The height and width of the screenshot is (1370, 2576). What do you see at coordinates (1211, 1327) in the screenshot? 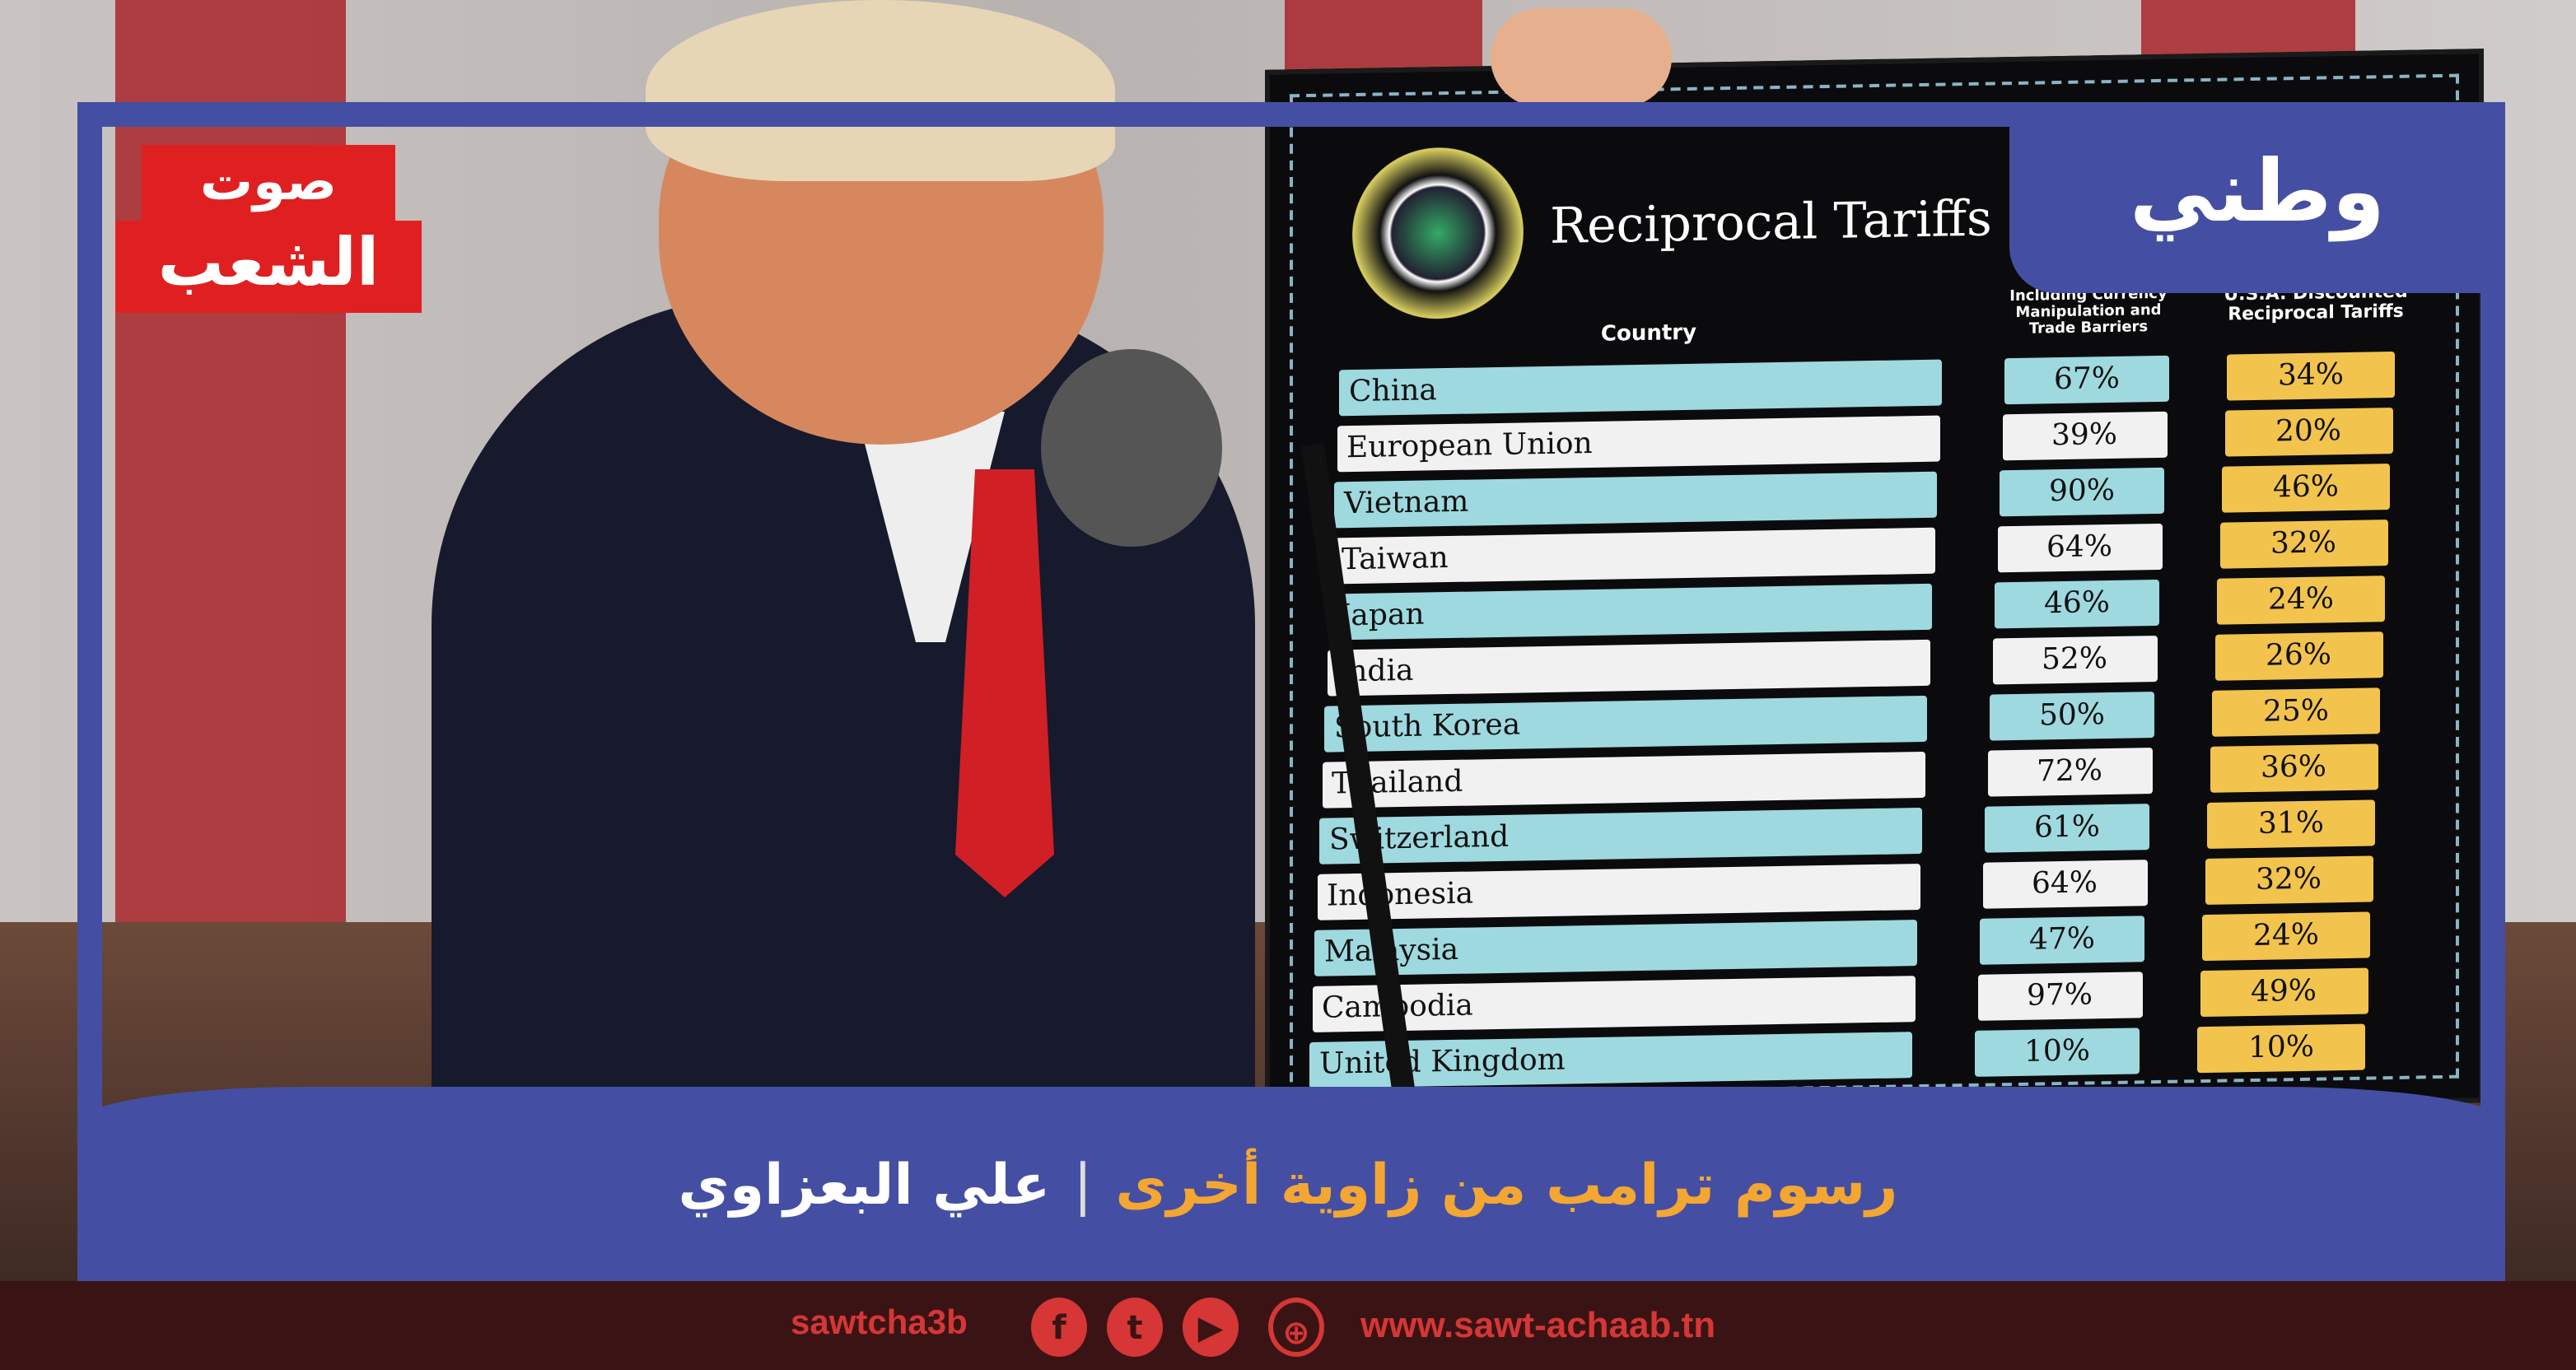
I see `youtube-icon: ▶` at bounding box center [1211, 1327].